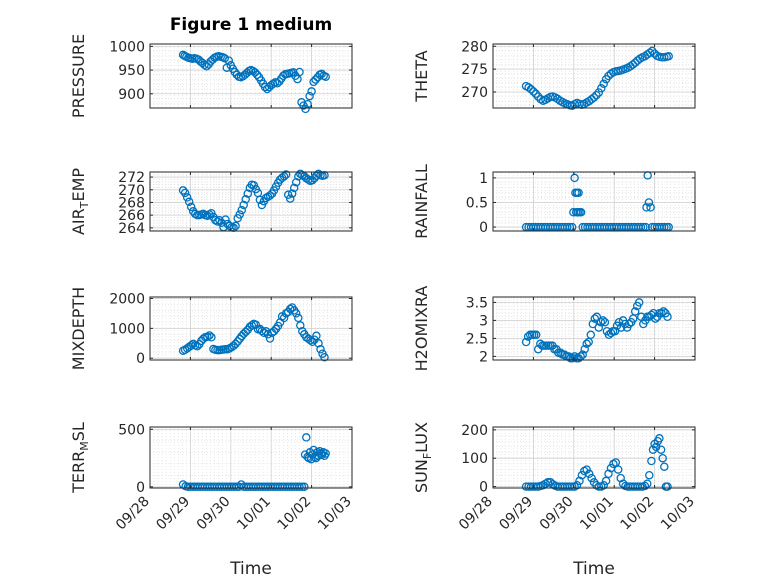  Describe the element at coordinates (593, 569) in the screenshot. I see `x-axis-label-right: Time` at that location.